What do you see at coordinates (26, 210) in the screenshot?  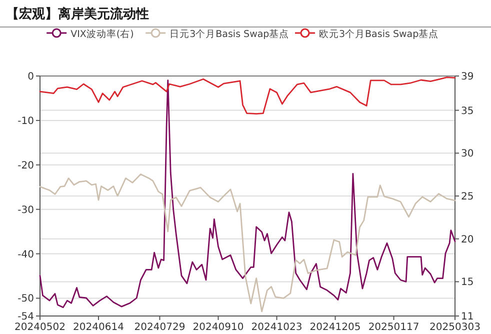 I see `y-tick-label: -30` at bounding box center [26, 210].